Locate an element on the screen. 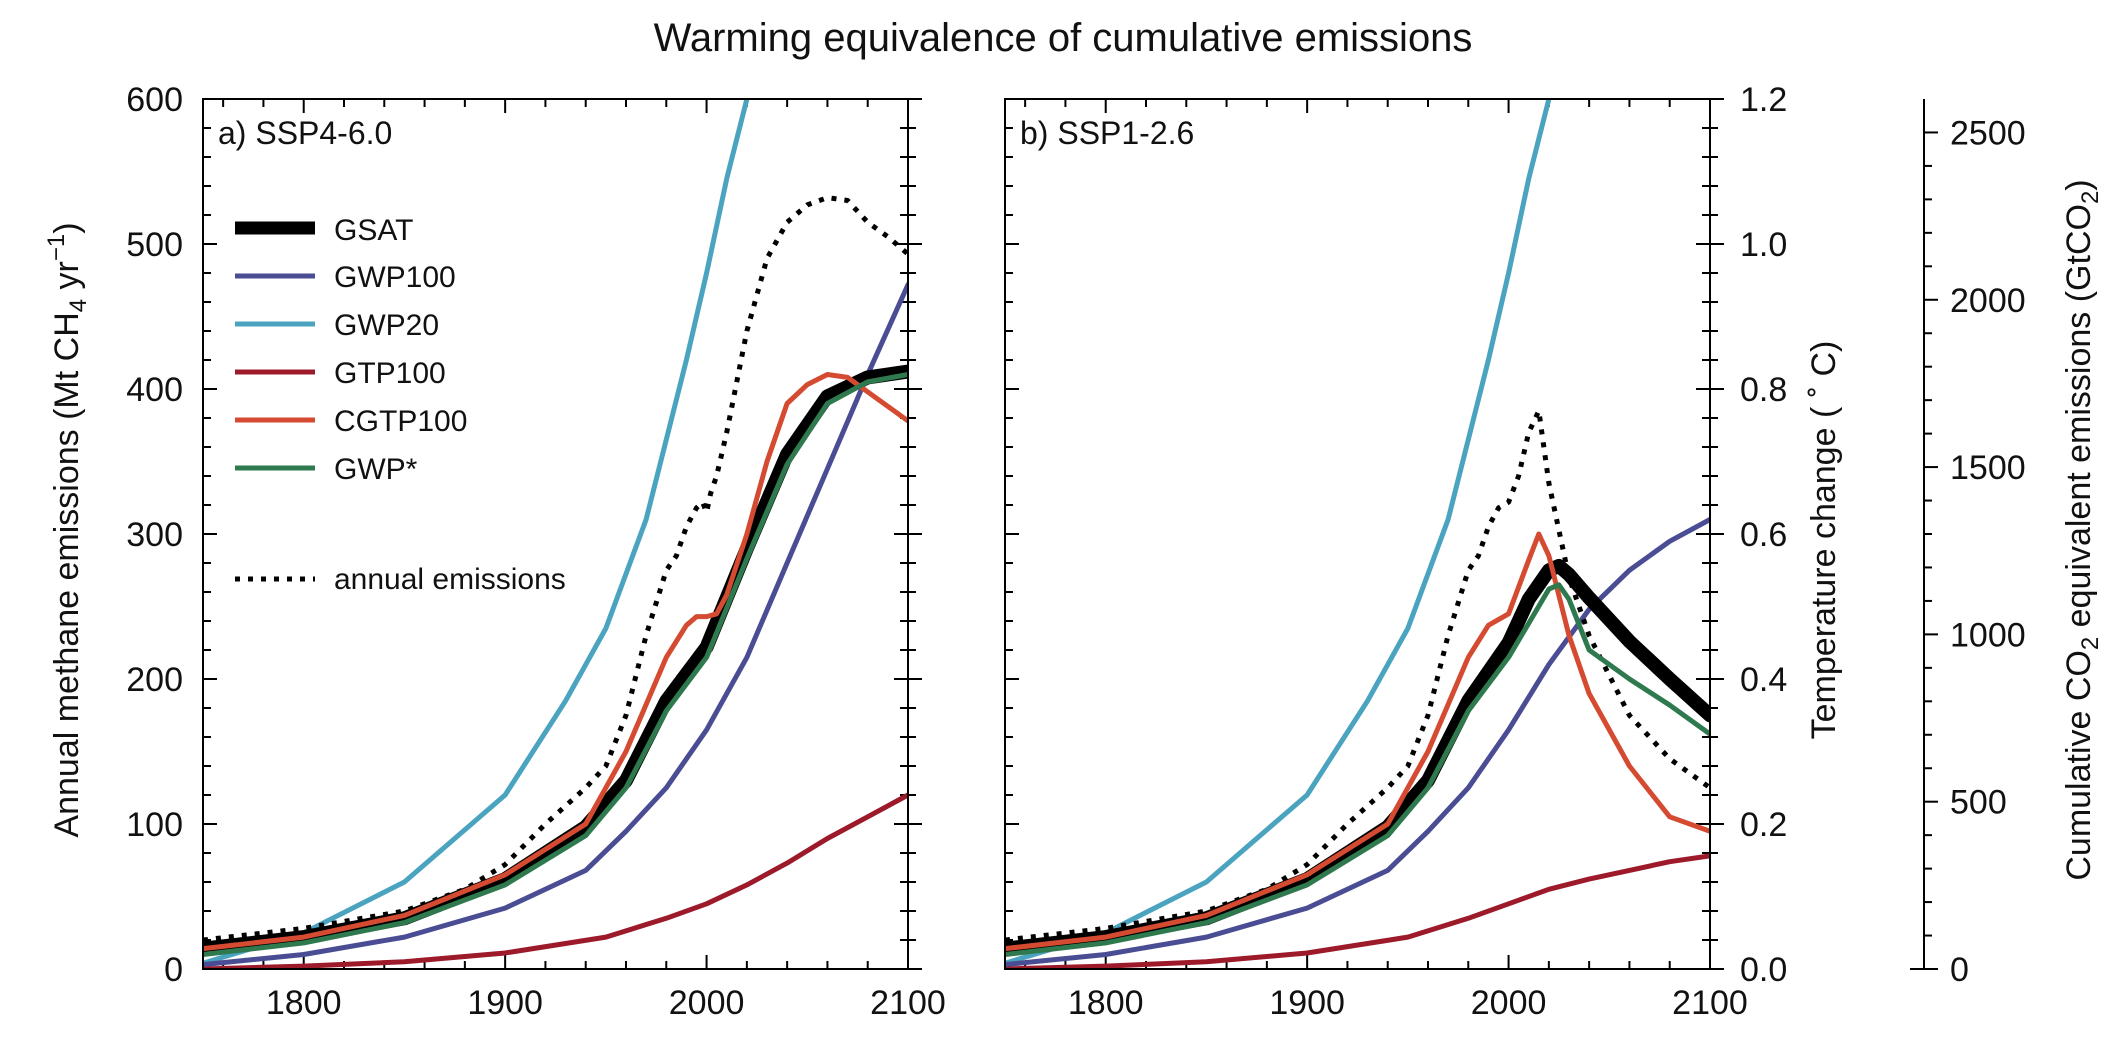 The height and width of the screenshot is (1063, 2126). temperature-tick-label: 1.2 is located at coordinates (1763, 100).